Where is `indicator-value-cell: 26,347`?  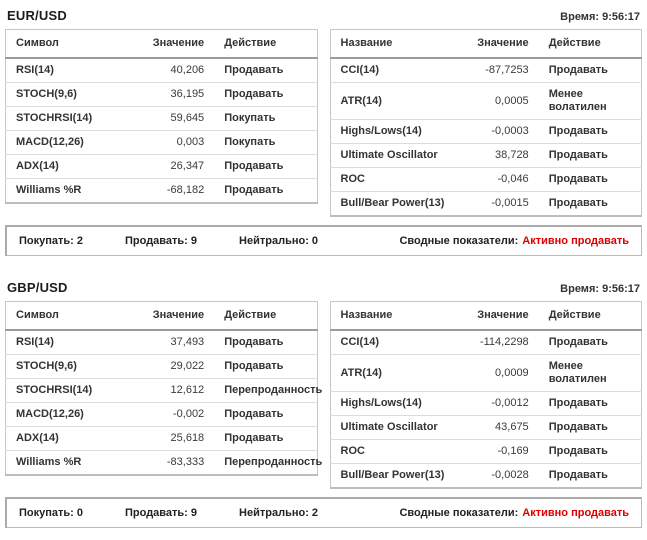
indicator-value-cell: 26,347 is located at coordinates (177, 166).